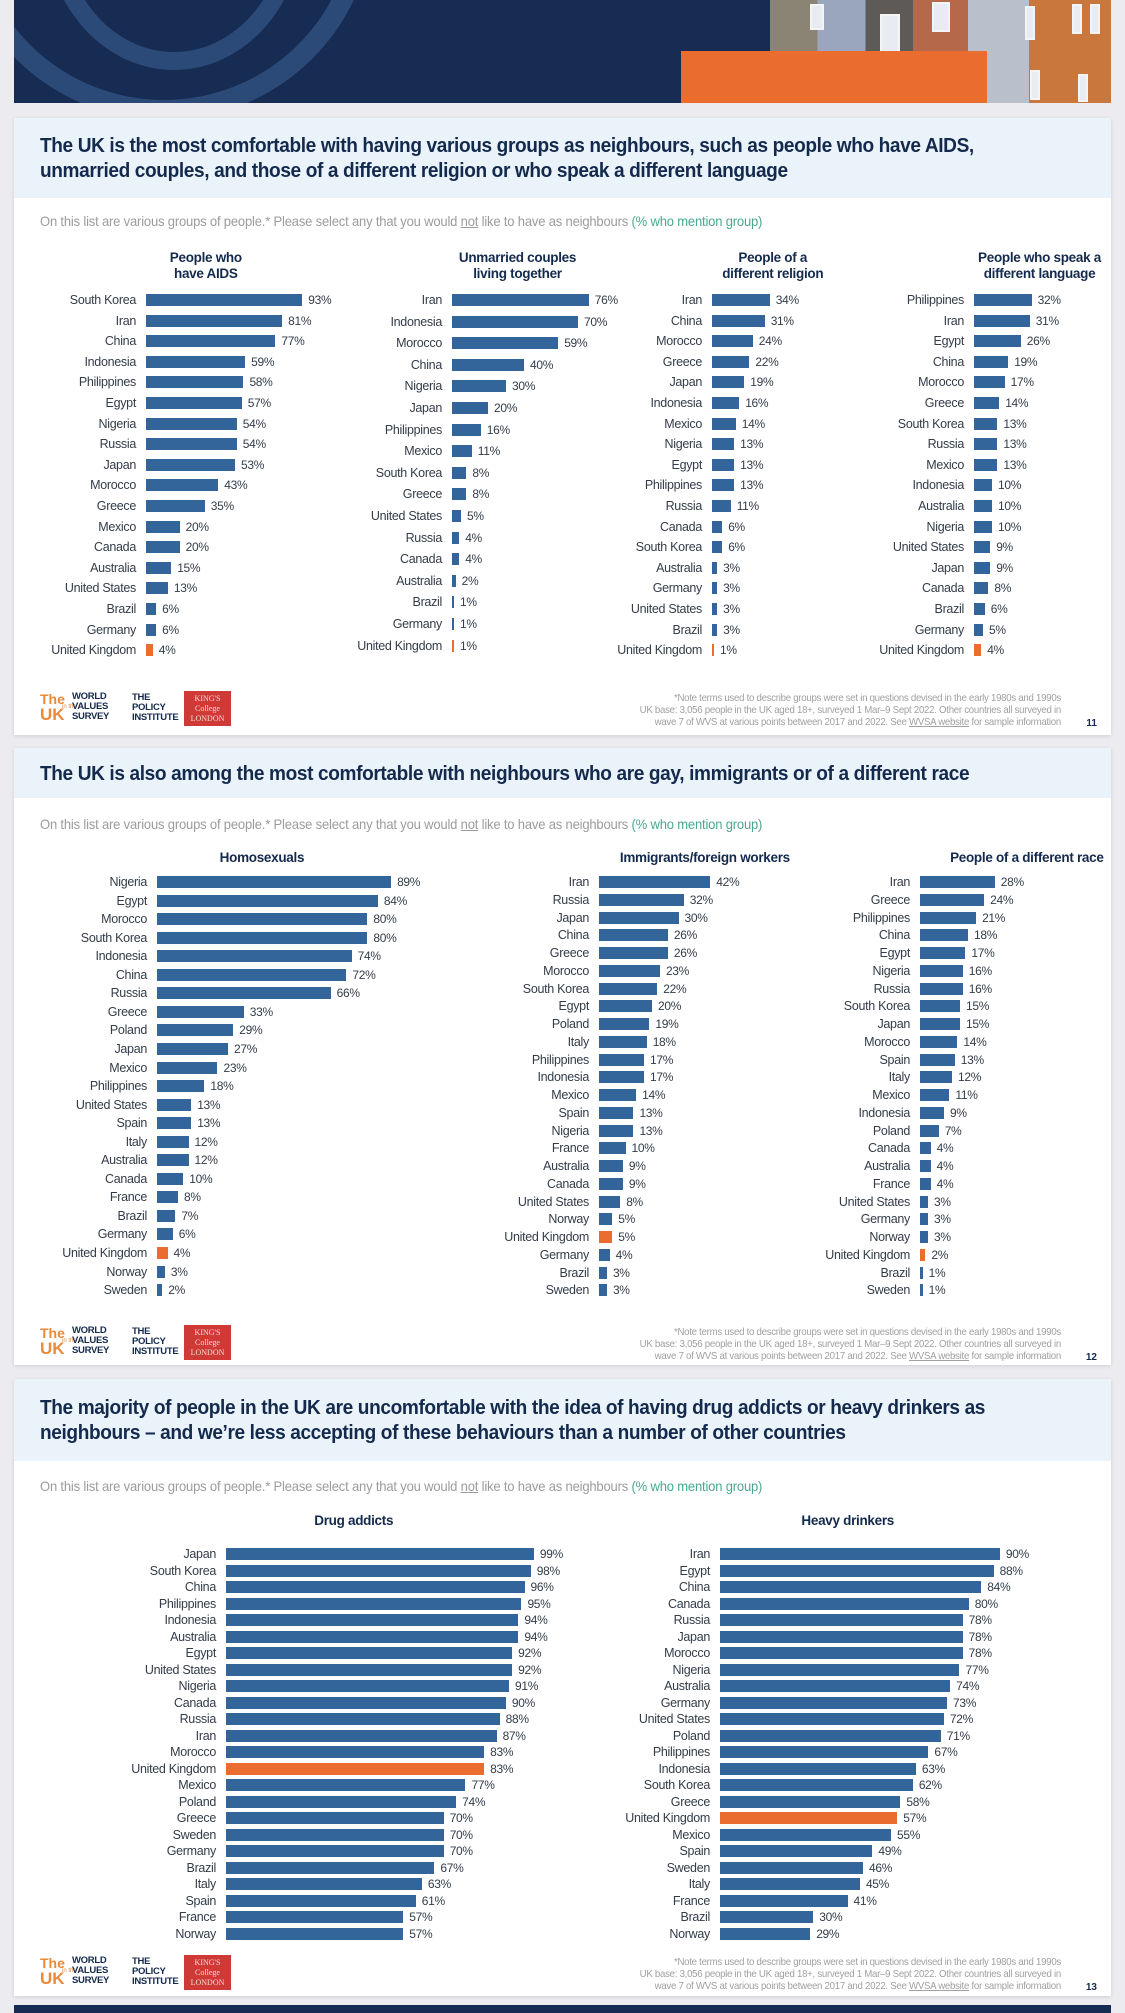 The width and height of the screenshot is (1125, 2013). Describe the element at coordinates (197, 1801) in the screenshot. I see `category-label: Poland` at that location.